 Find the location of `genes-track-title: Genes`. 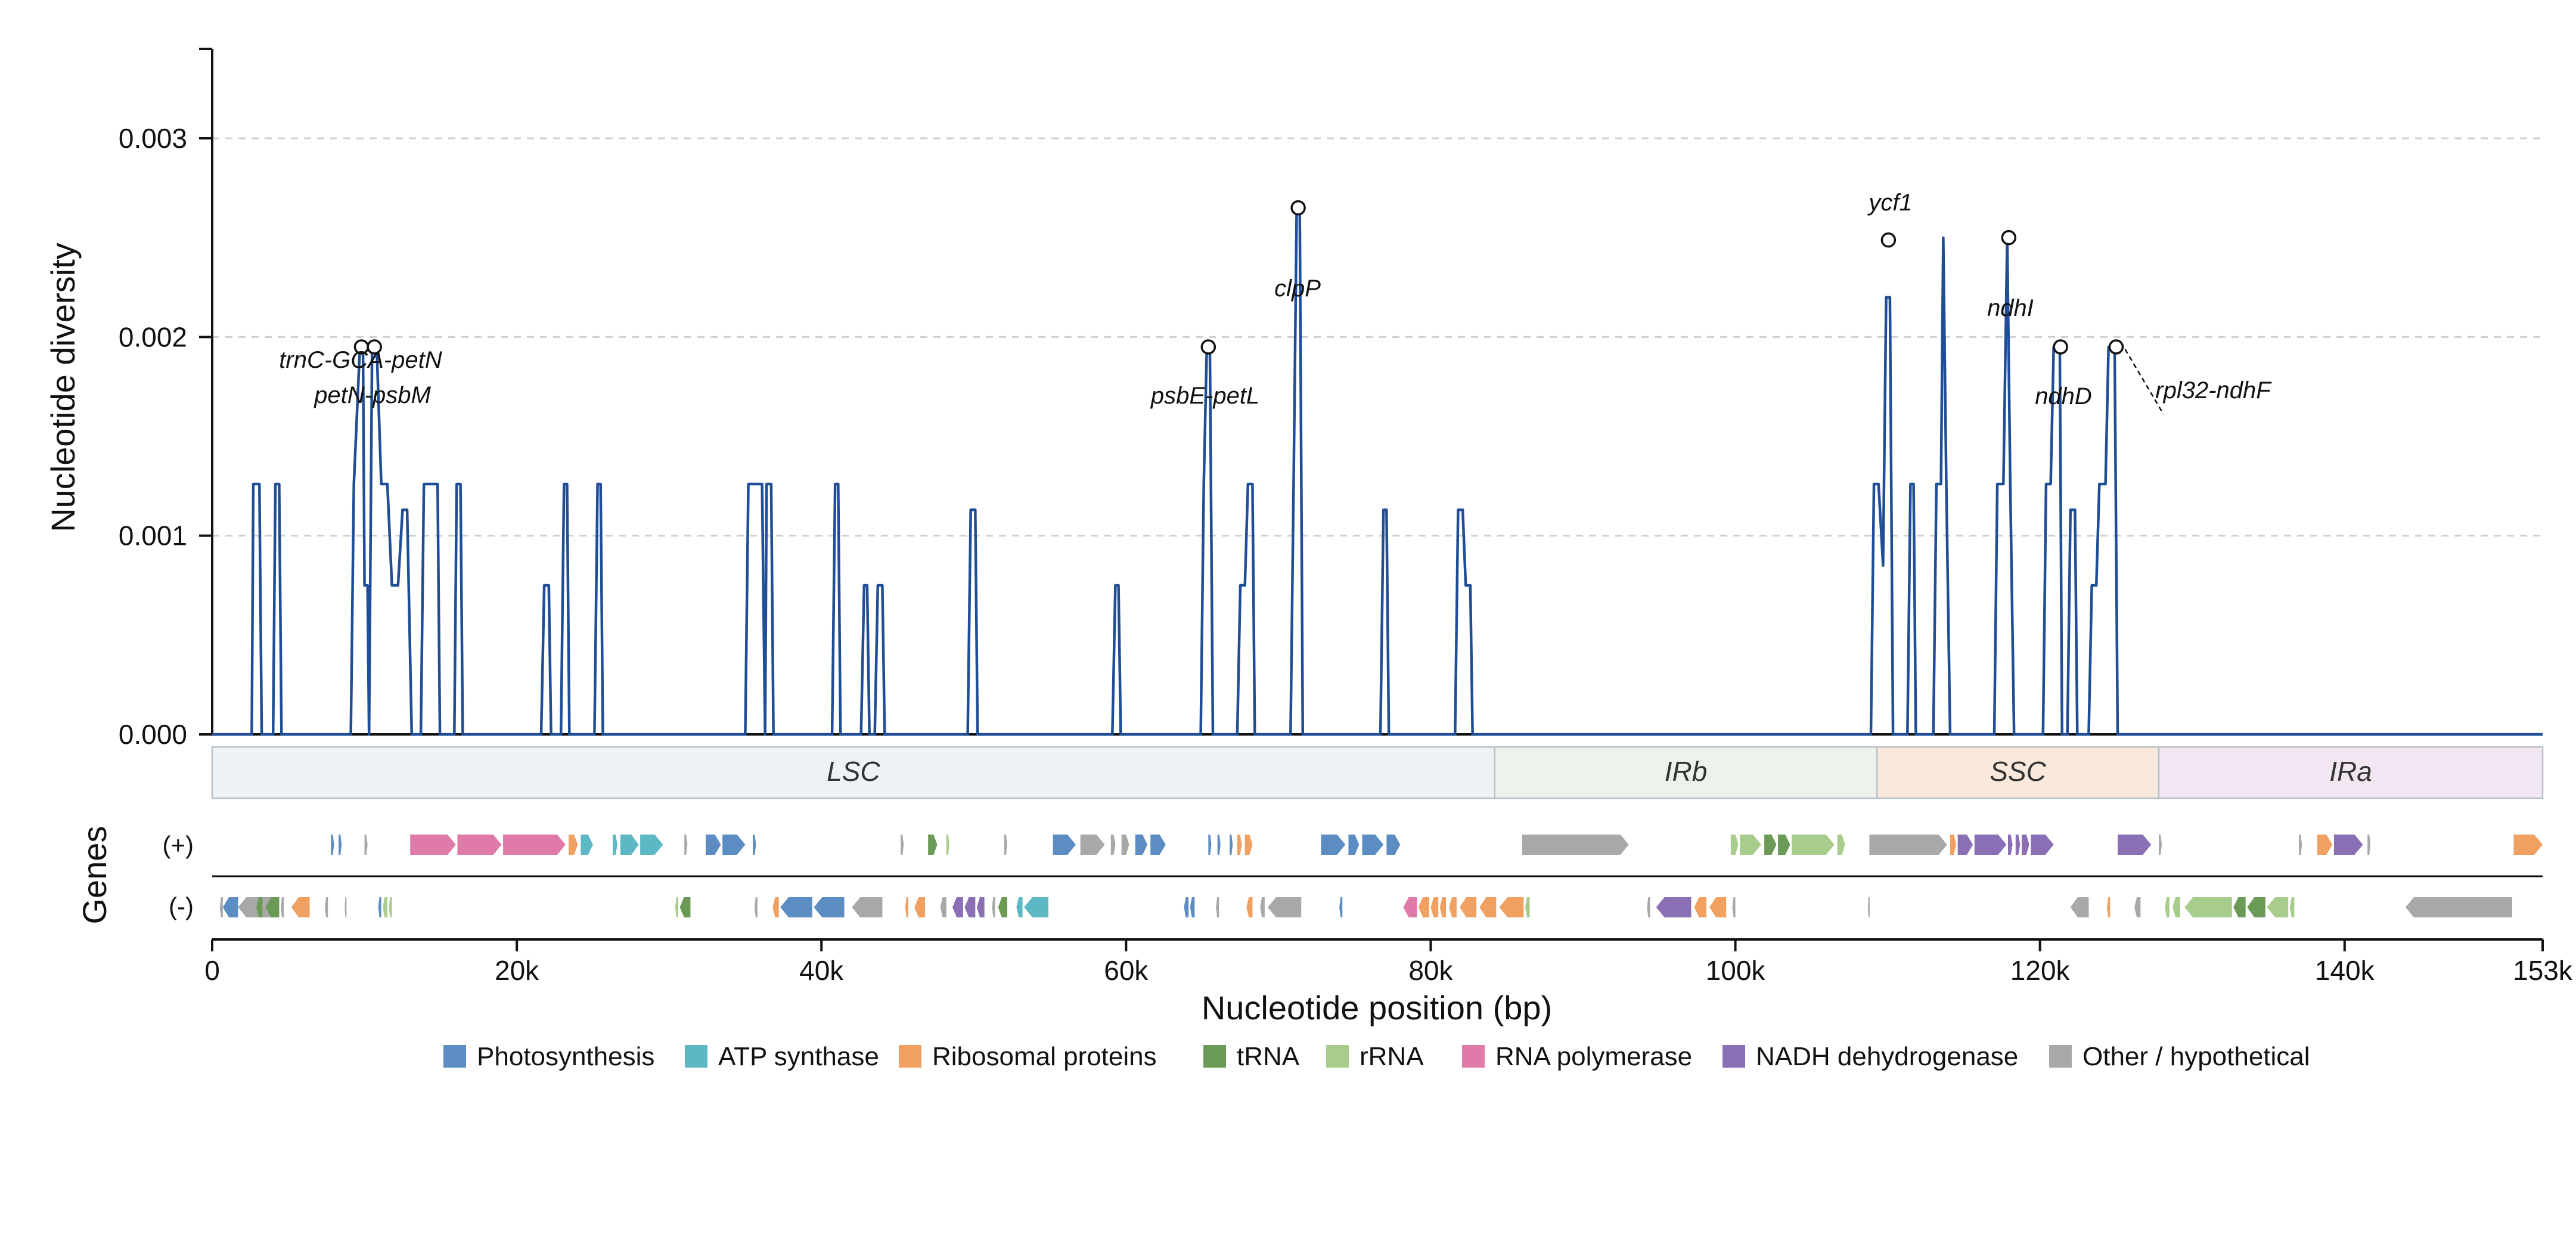

genes-track-title: Genes is located at coordinates (95, 875).